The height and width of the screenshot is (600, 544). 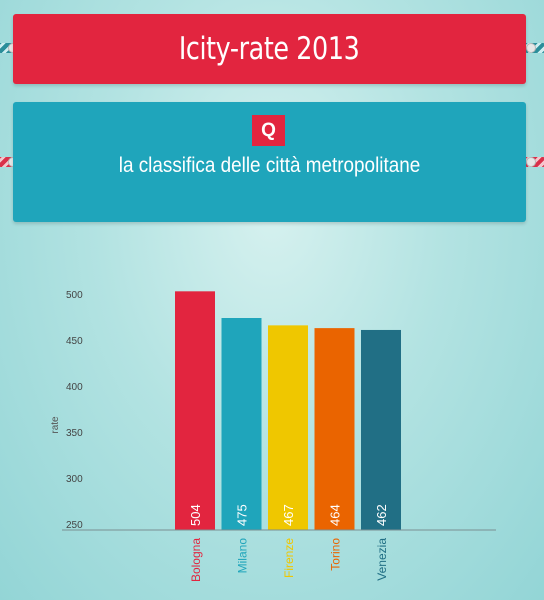 I want to click on y-axis-ticks: 250 300 350 400 450 500, so click(x=74, y=410).